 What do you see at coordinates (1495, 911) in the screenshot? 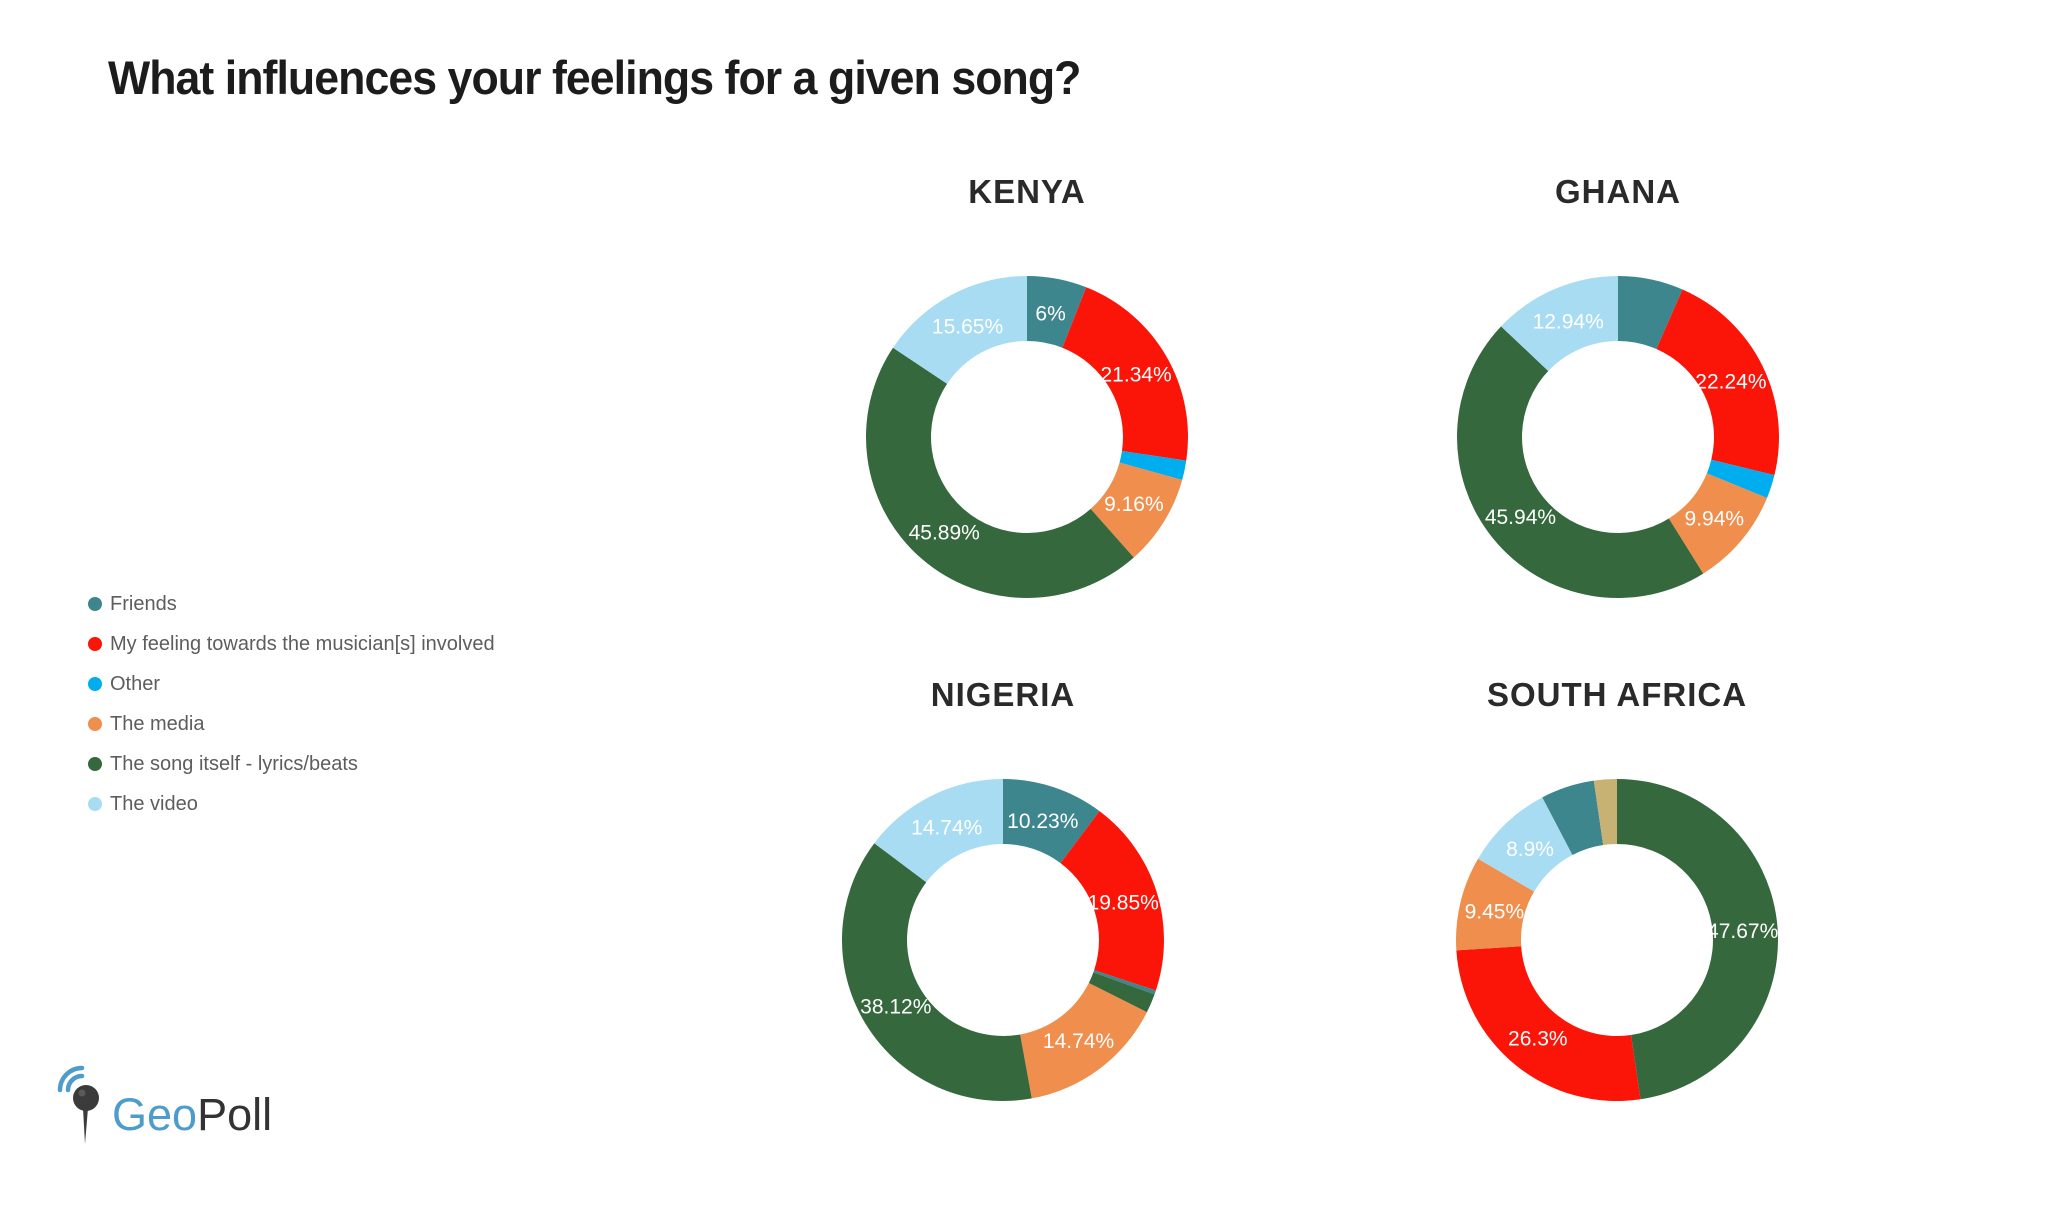
I see `slice-label: 9.45%` at bounding box center [1495, 911].